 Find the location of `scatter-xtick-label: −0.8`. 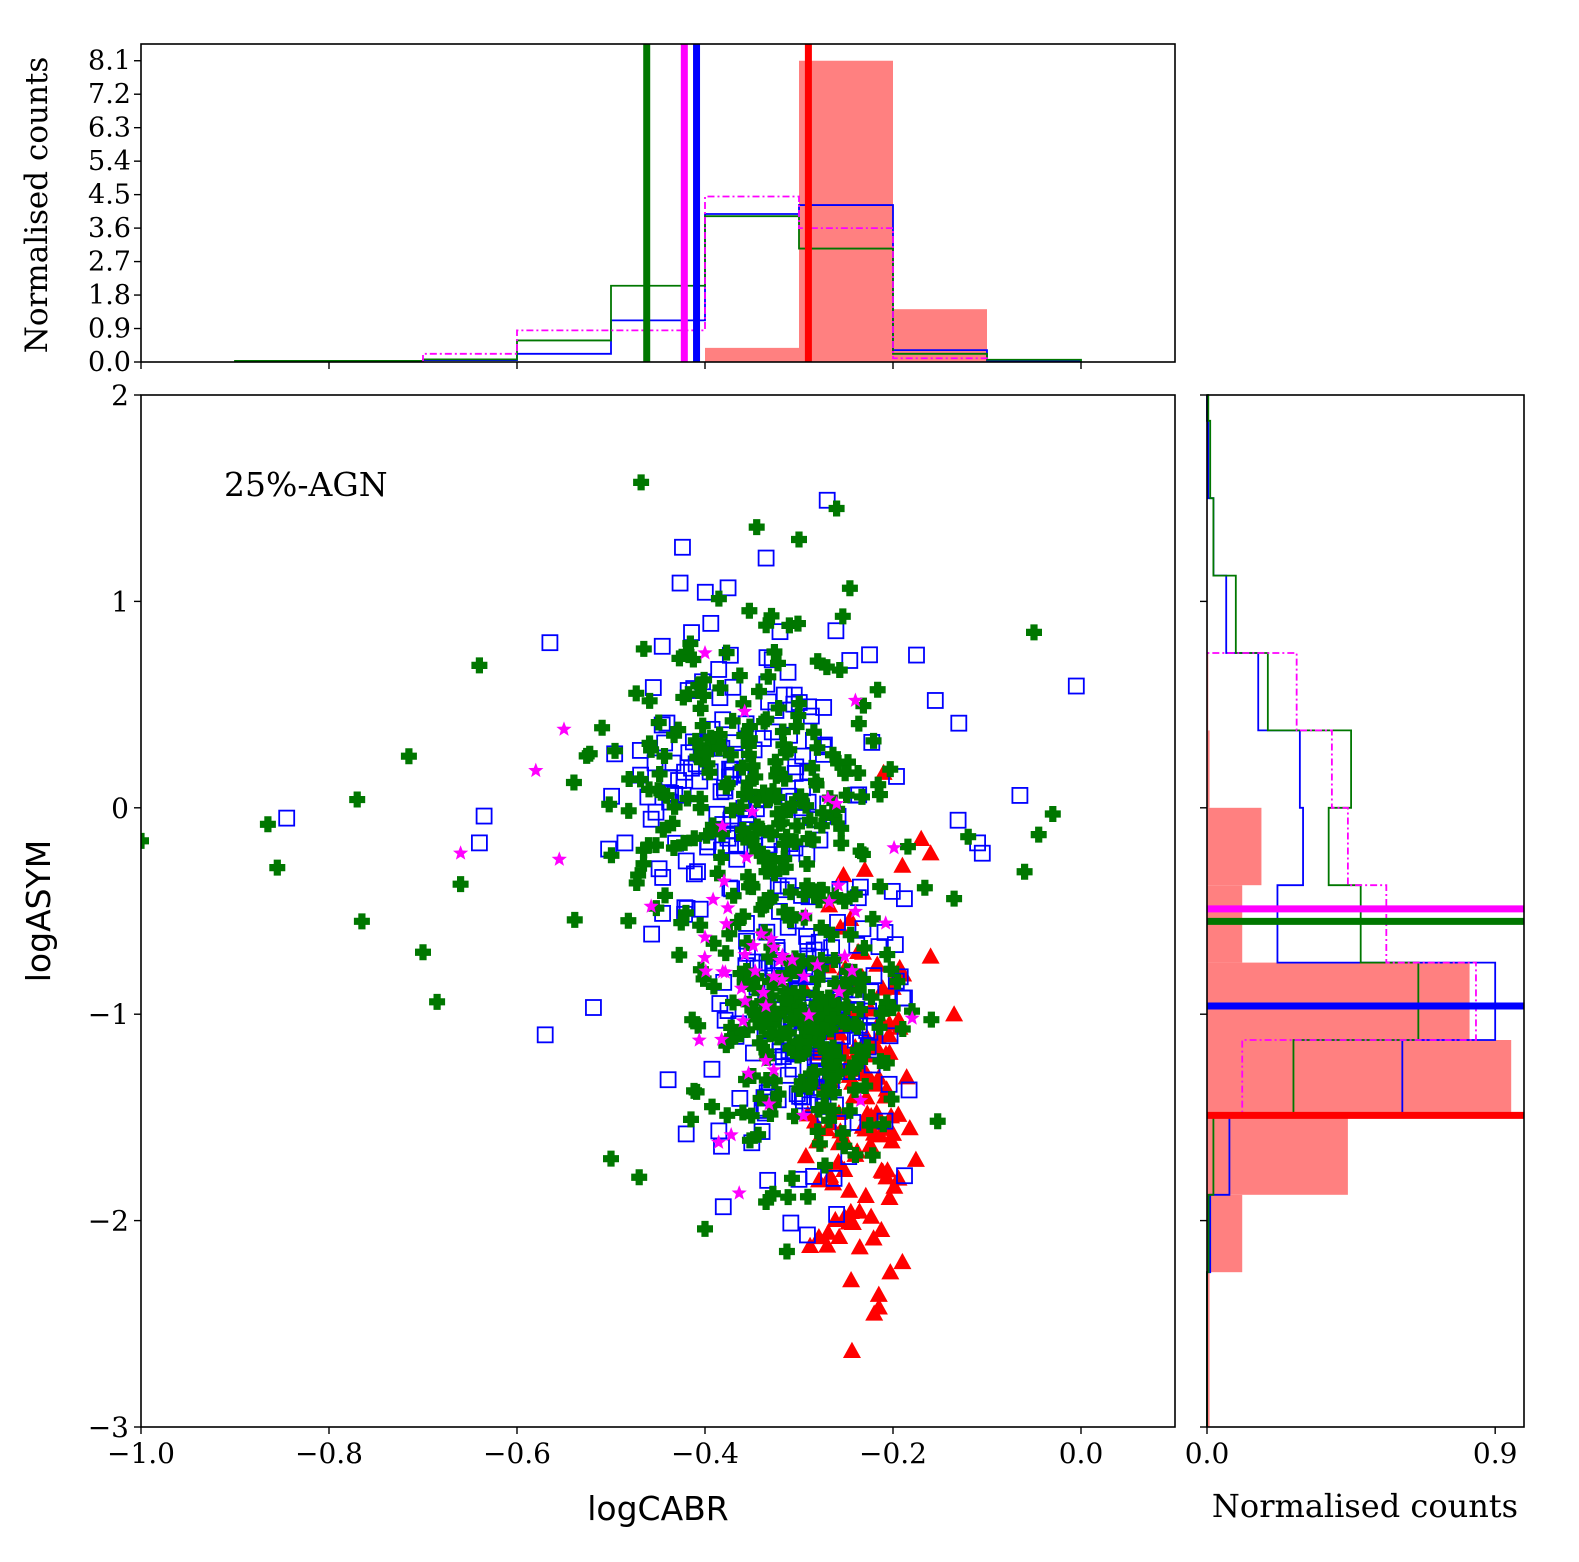

scatter-xtick-label: −0.8 is located at coordinates (329, 1453).